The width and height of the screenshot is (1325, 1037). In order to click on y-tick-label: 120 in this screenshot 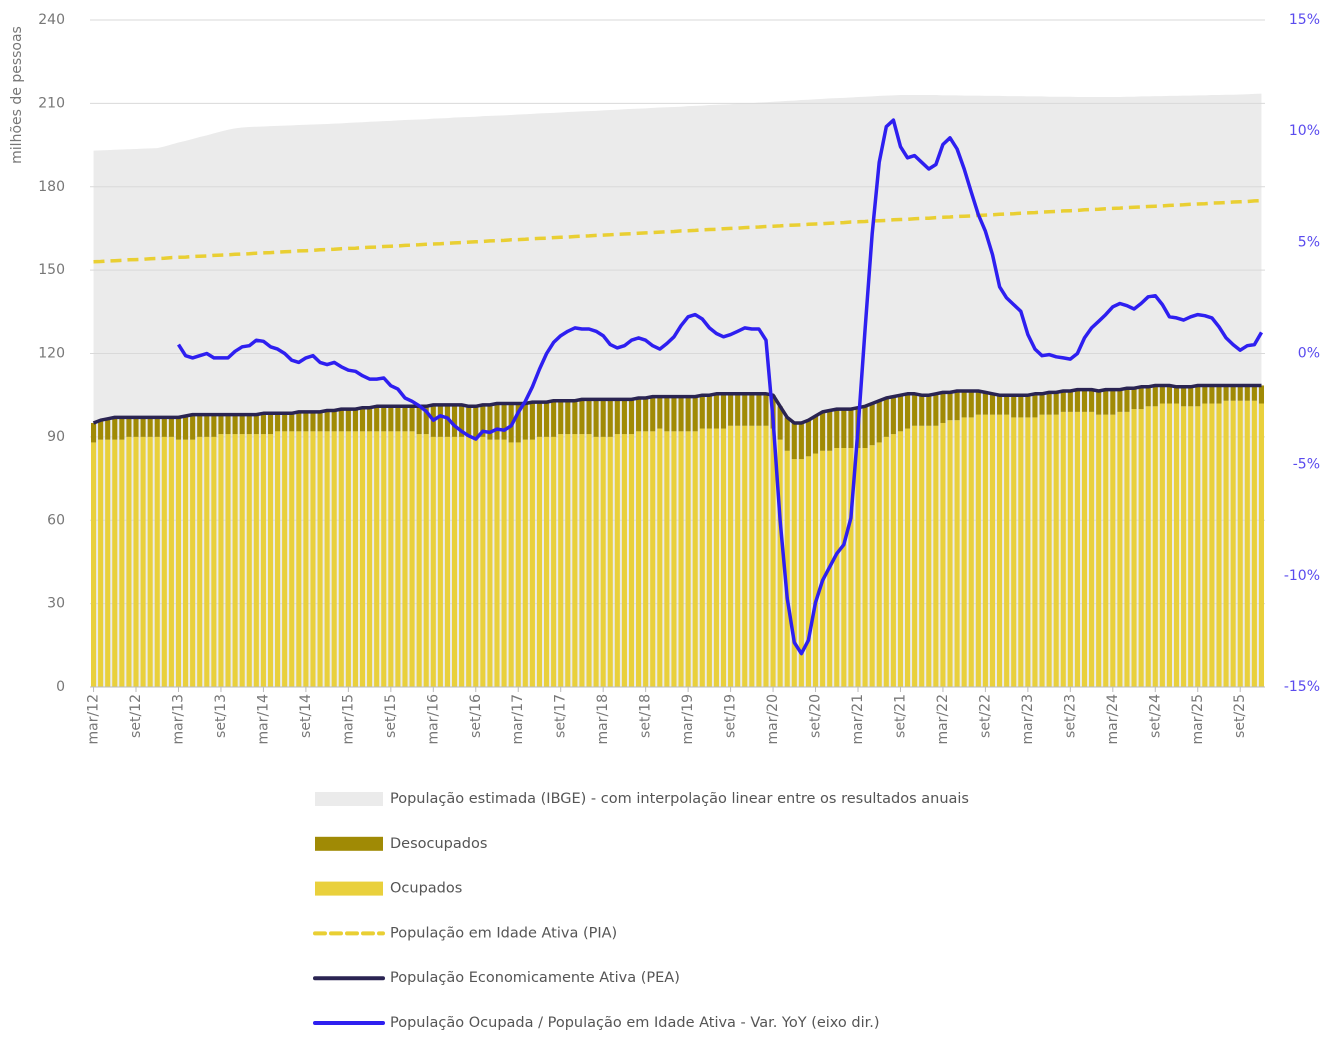, I will do `click(51, 354)`.